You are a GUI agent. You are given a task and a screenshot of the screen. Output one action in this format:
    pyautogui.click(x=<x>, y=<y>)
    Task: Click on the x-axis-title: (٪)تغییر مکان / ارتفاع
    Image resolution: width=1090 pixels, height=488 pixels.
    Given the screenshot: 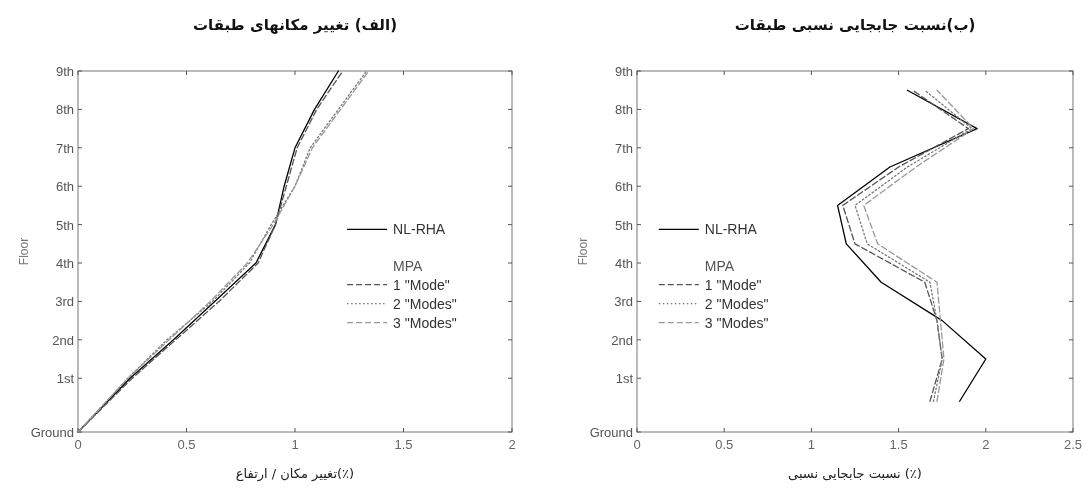 What is the action you would take?
    pyautogui.click(x=295, y=474)
    